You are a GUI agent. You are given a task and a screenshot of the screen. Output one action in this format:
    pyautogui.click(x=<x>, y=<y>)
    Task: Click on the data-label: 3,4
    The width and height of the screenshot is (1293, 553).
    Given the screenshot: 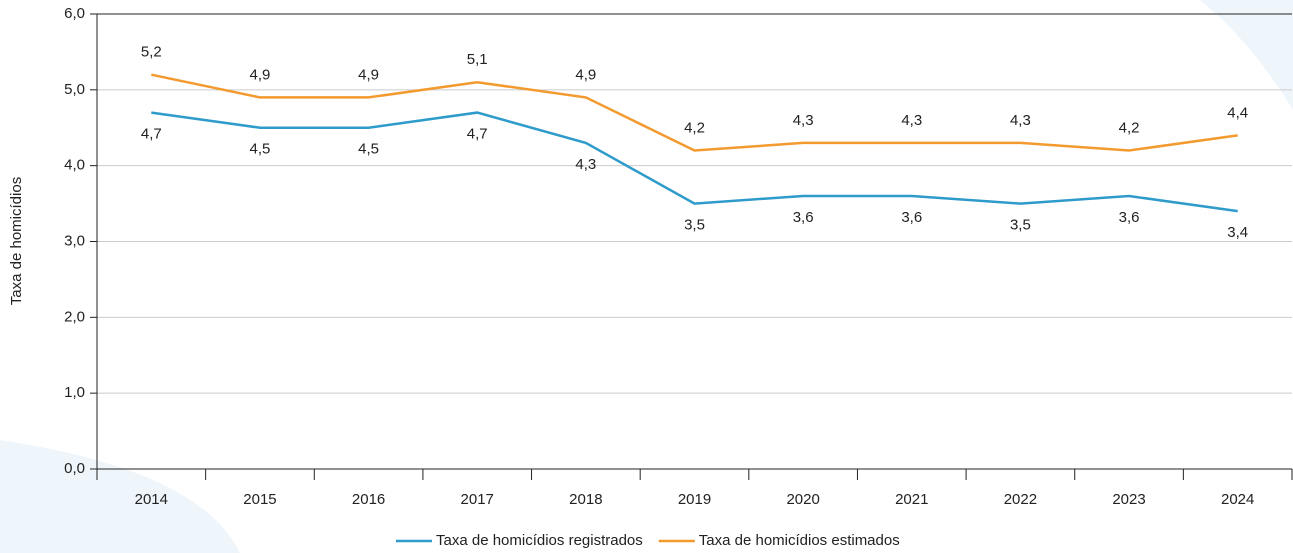 What is the action you would take?
    pyautogui.click(x=1237, y=232)
    